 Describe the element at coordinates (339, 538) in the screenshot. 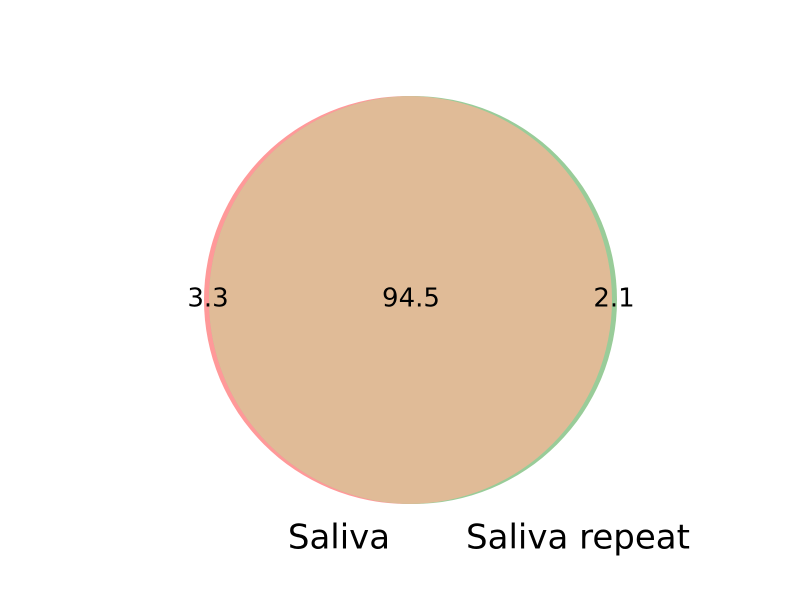

I see `saliva-set-label: Saliva` at that location.